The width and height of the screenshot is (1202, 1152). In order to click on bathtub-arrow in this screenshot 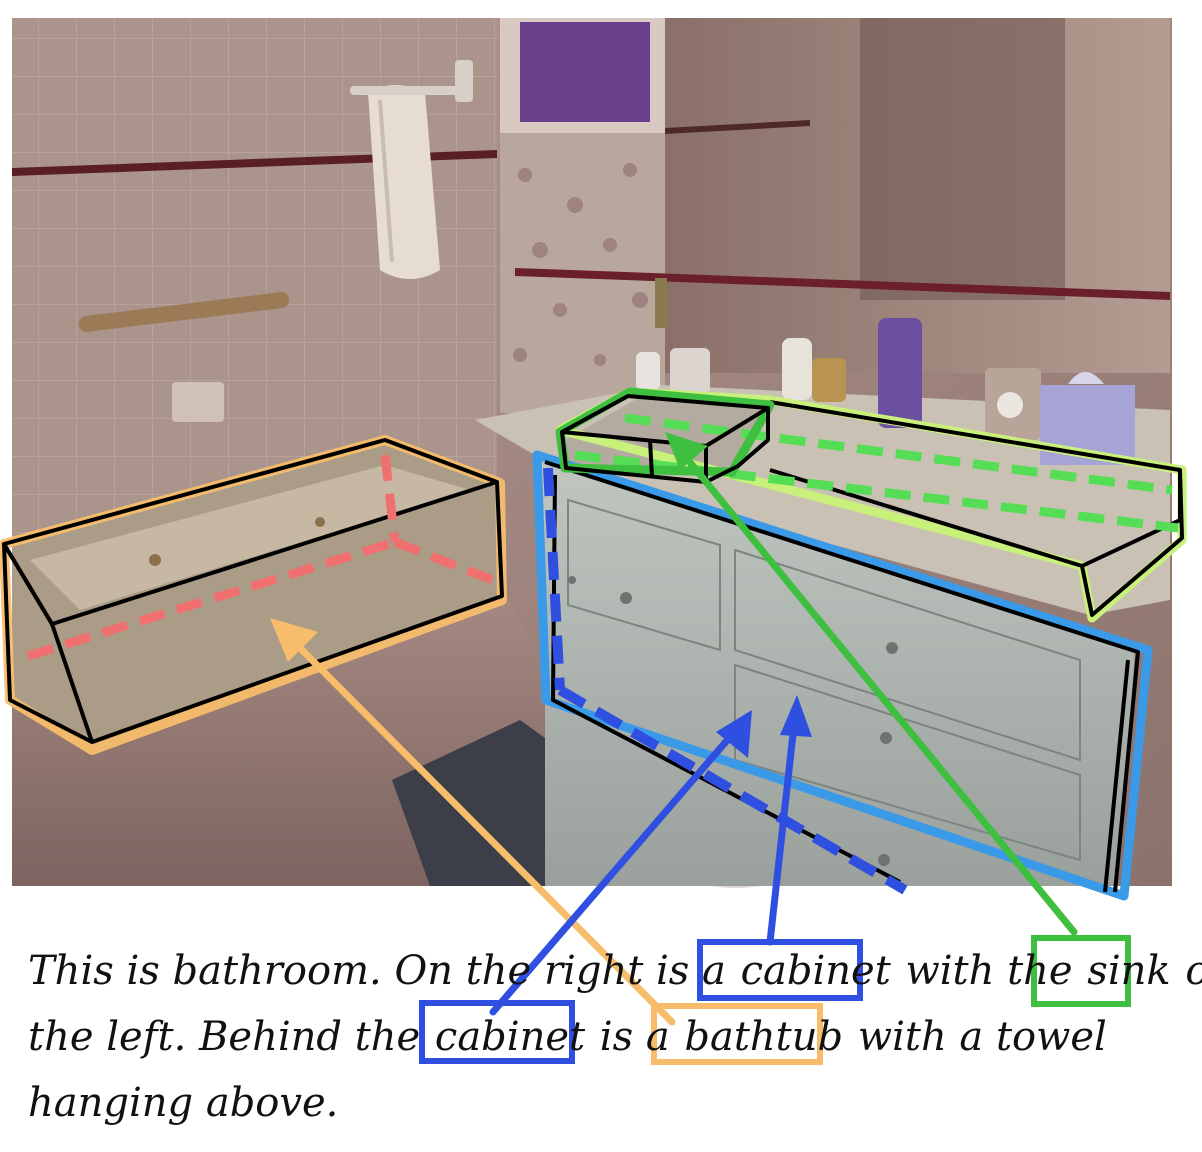, I will do `click(473, 822)`.